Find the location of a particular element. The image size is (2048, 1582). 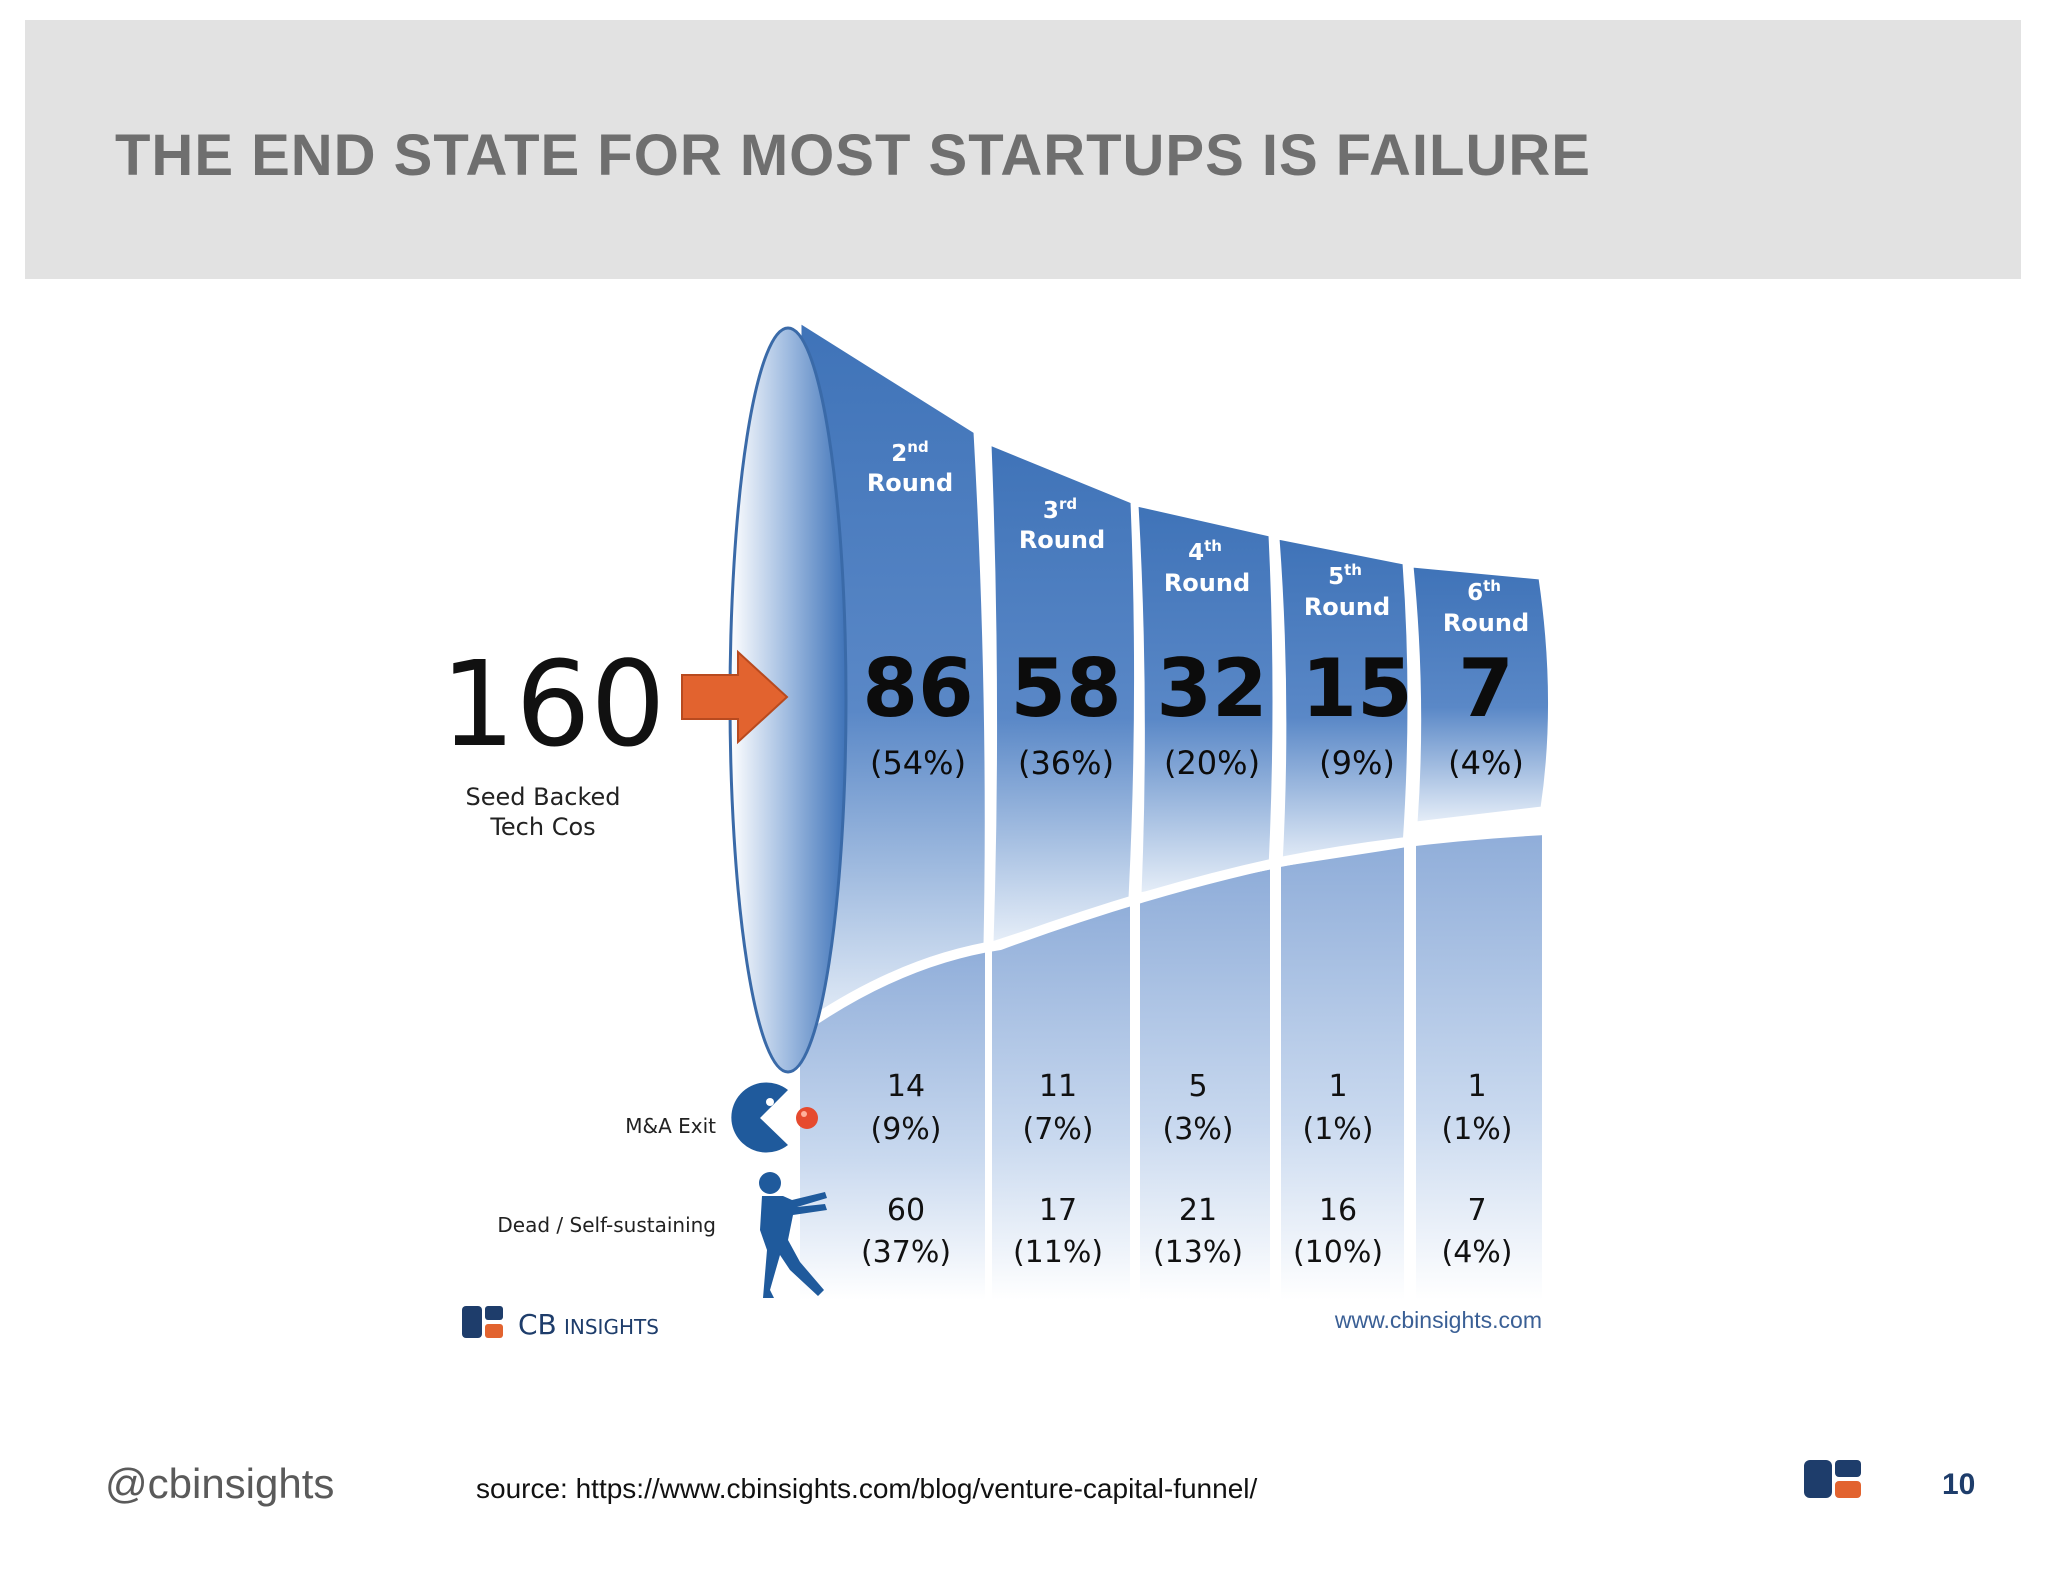

round-value: 7 is located at coordinates (1486, 688).